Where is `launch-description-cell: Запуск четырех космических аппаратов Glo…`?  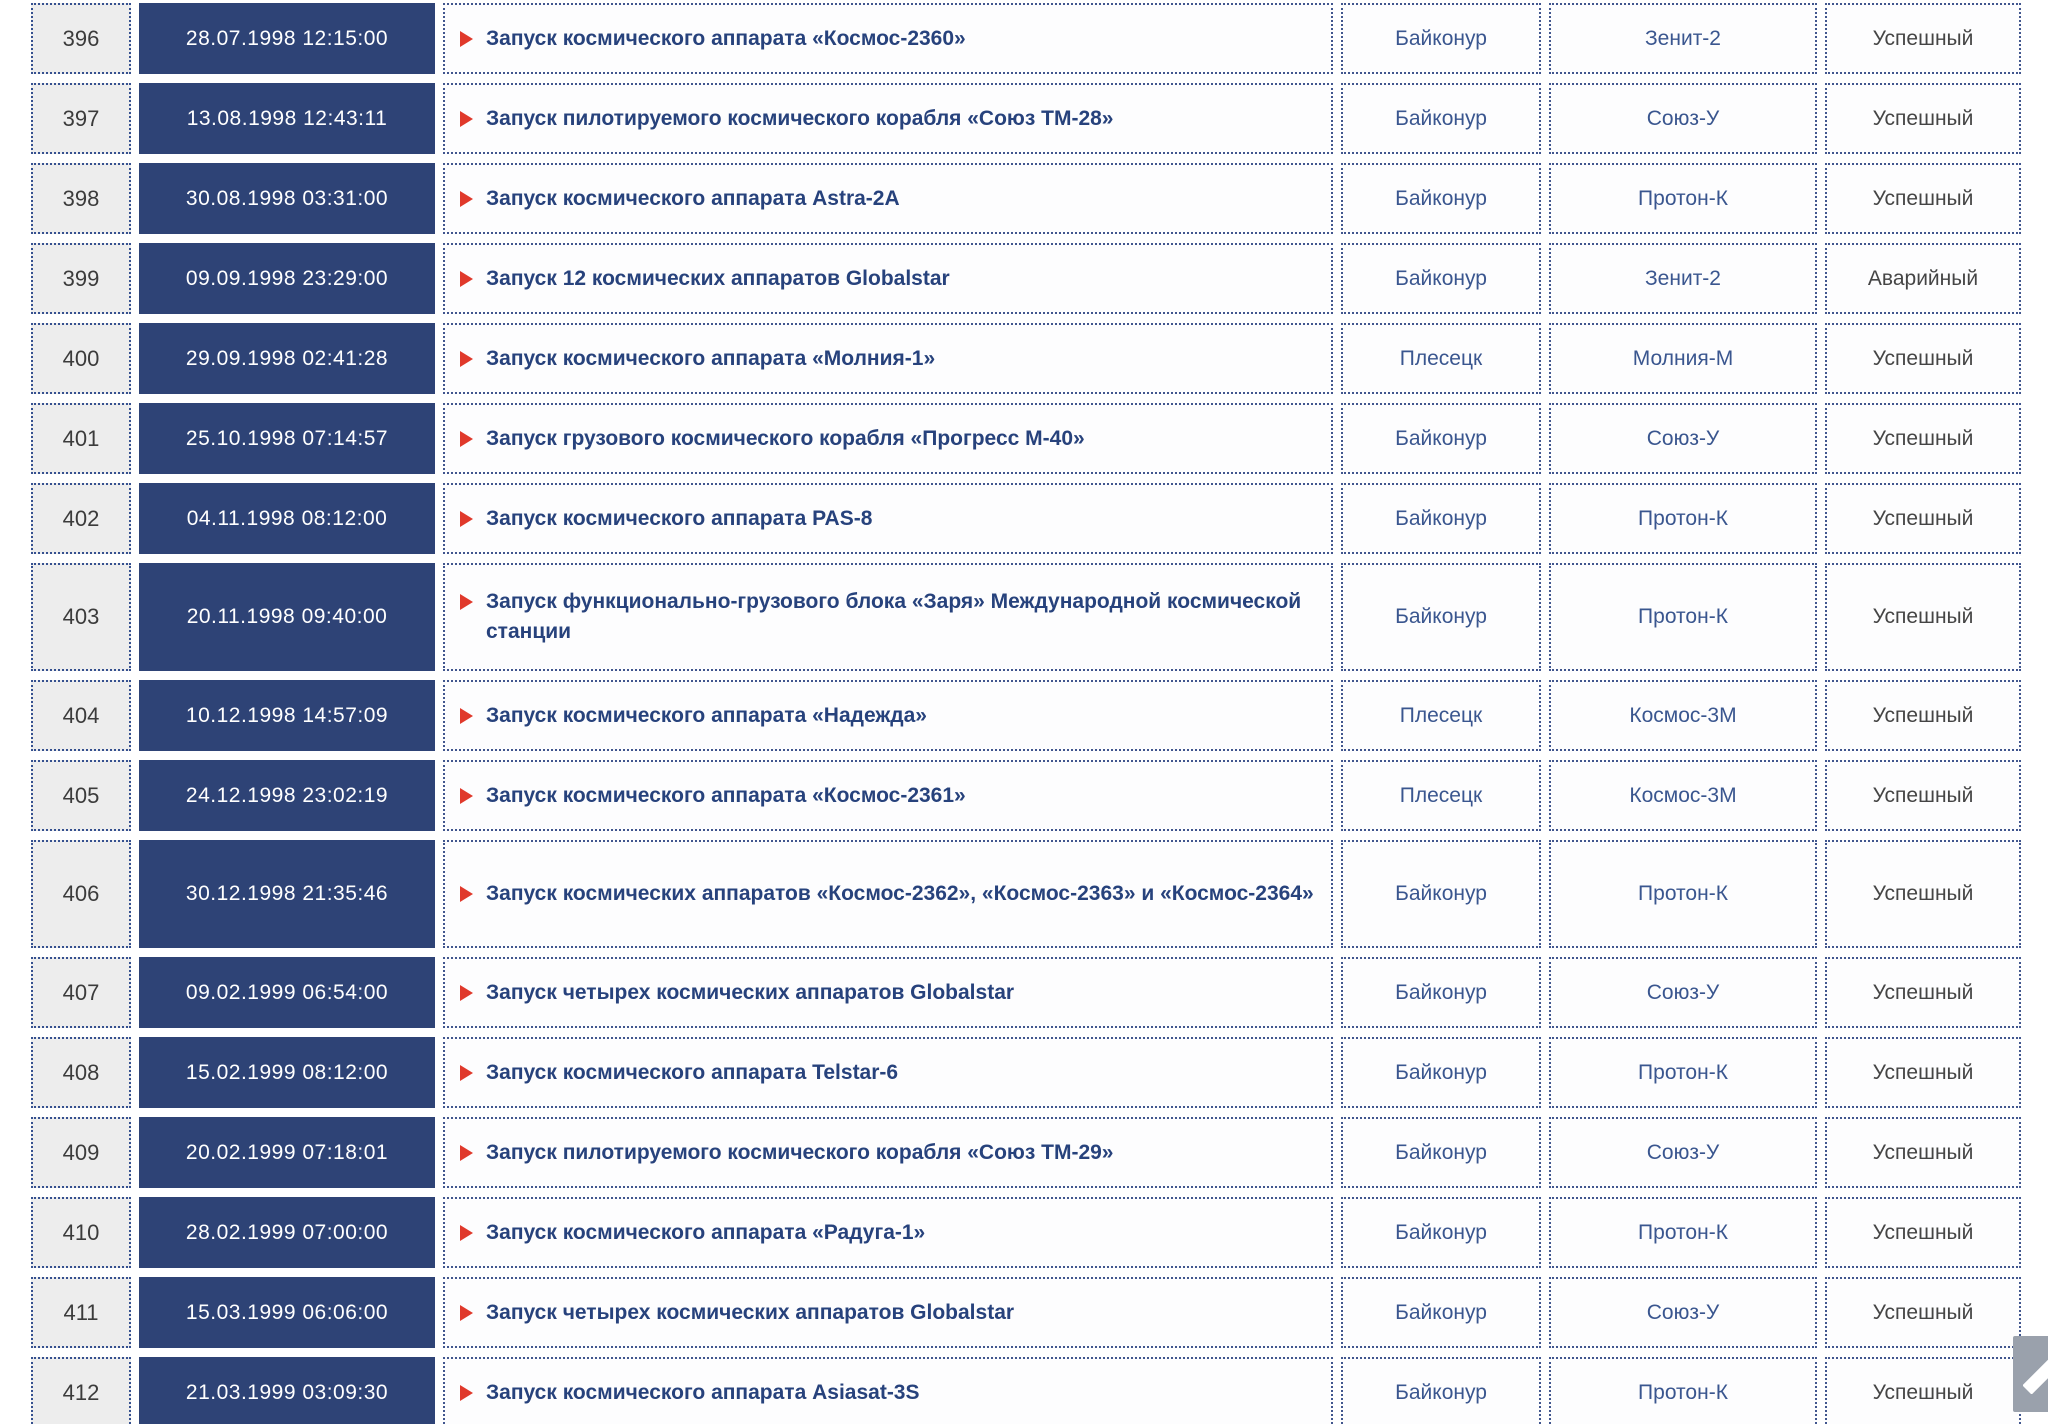
launch-description-cell: Запуск четырех космических аппаратов Glo… is located at coordinates (888, 992).